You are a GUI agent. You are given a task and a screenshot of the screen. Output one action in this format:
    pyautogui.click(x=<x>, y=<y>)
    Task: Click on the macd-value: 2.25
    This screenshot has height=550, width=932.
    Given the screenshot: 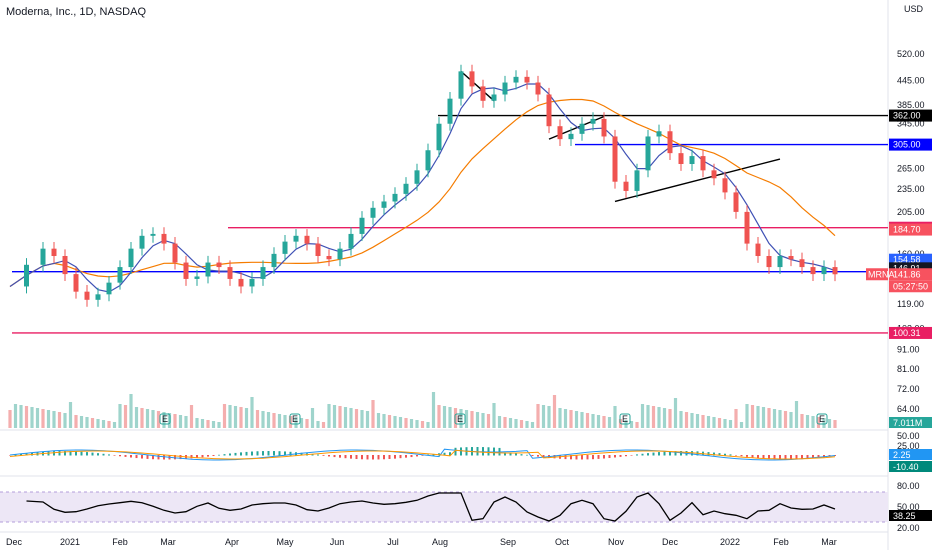 What is the action you would take?
    pyautogui.click(x=902, y=455)
    